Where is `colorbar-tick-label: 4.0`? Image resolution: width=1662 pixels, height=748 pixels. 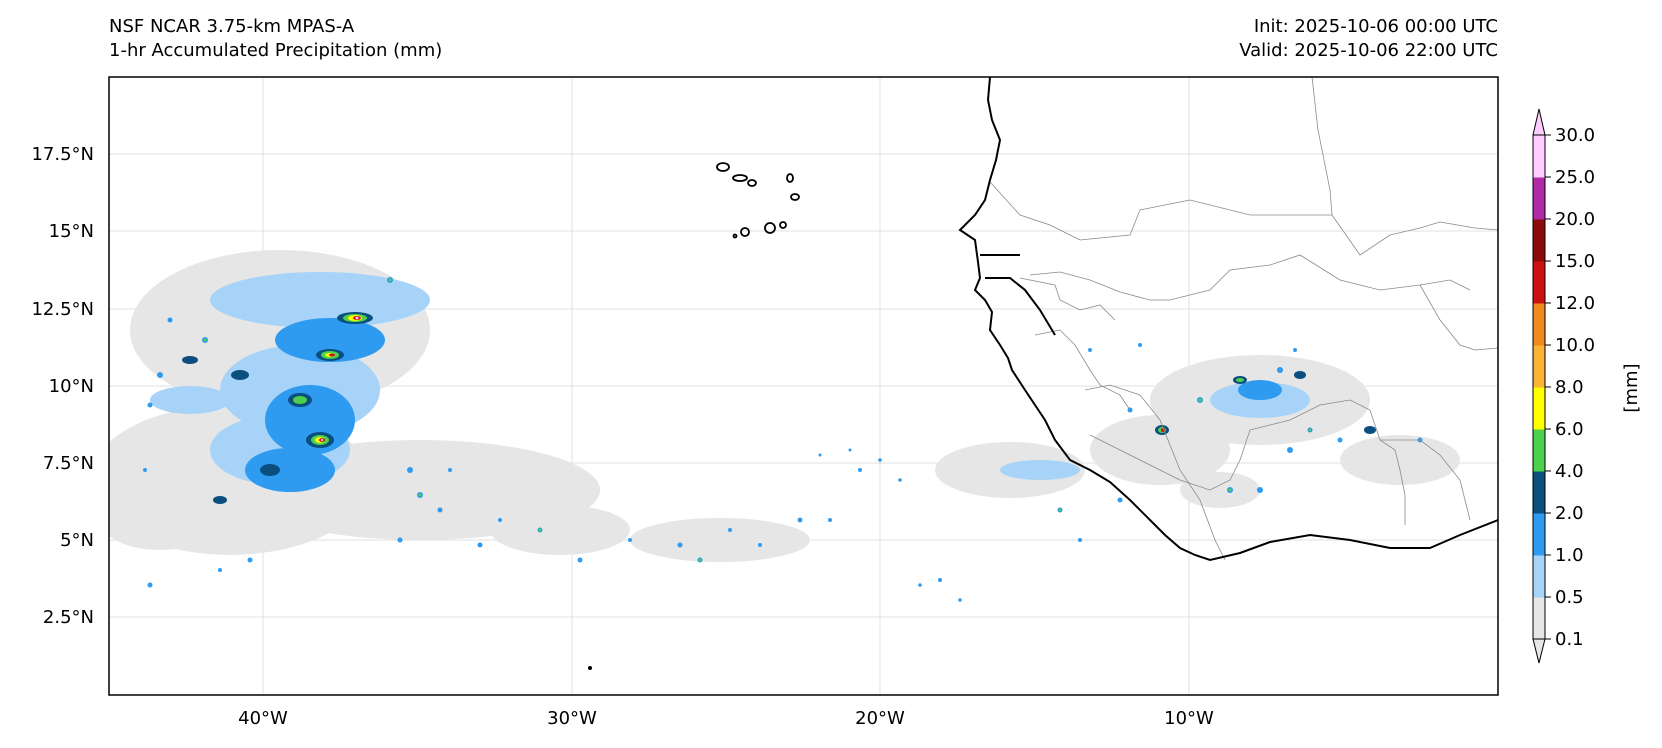 colorbar-tick-label: 4.0 is located at coordinates (1569, 471).